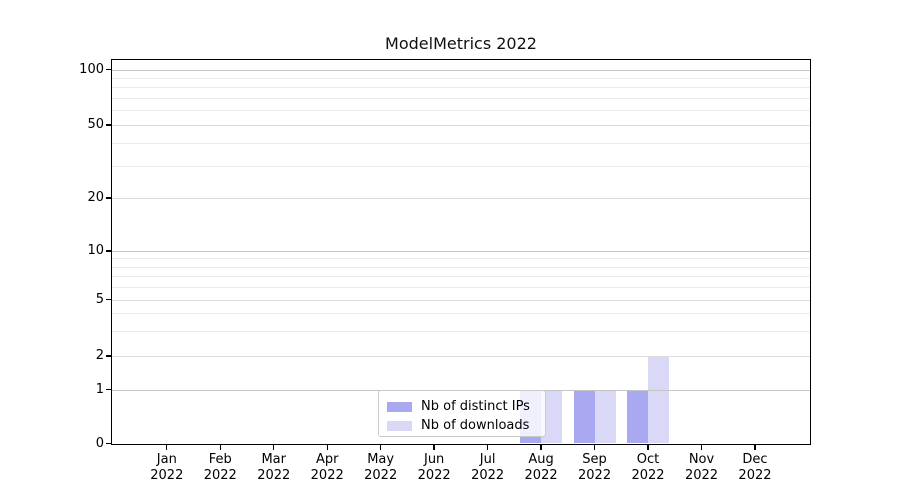 The width and height of the screenshot is (900, 500). I want to click on legend: Nb of distinct IPs Nb of downloads, so click(462, 413).